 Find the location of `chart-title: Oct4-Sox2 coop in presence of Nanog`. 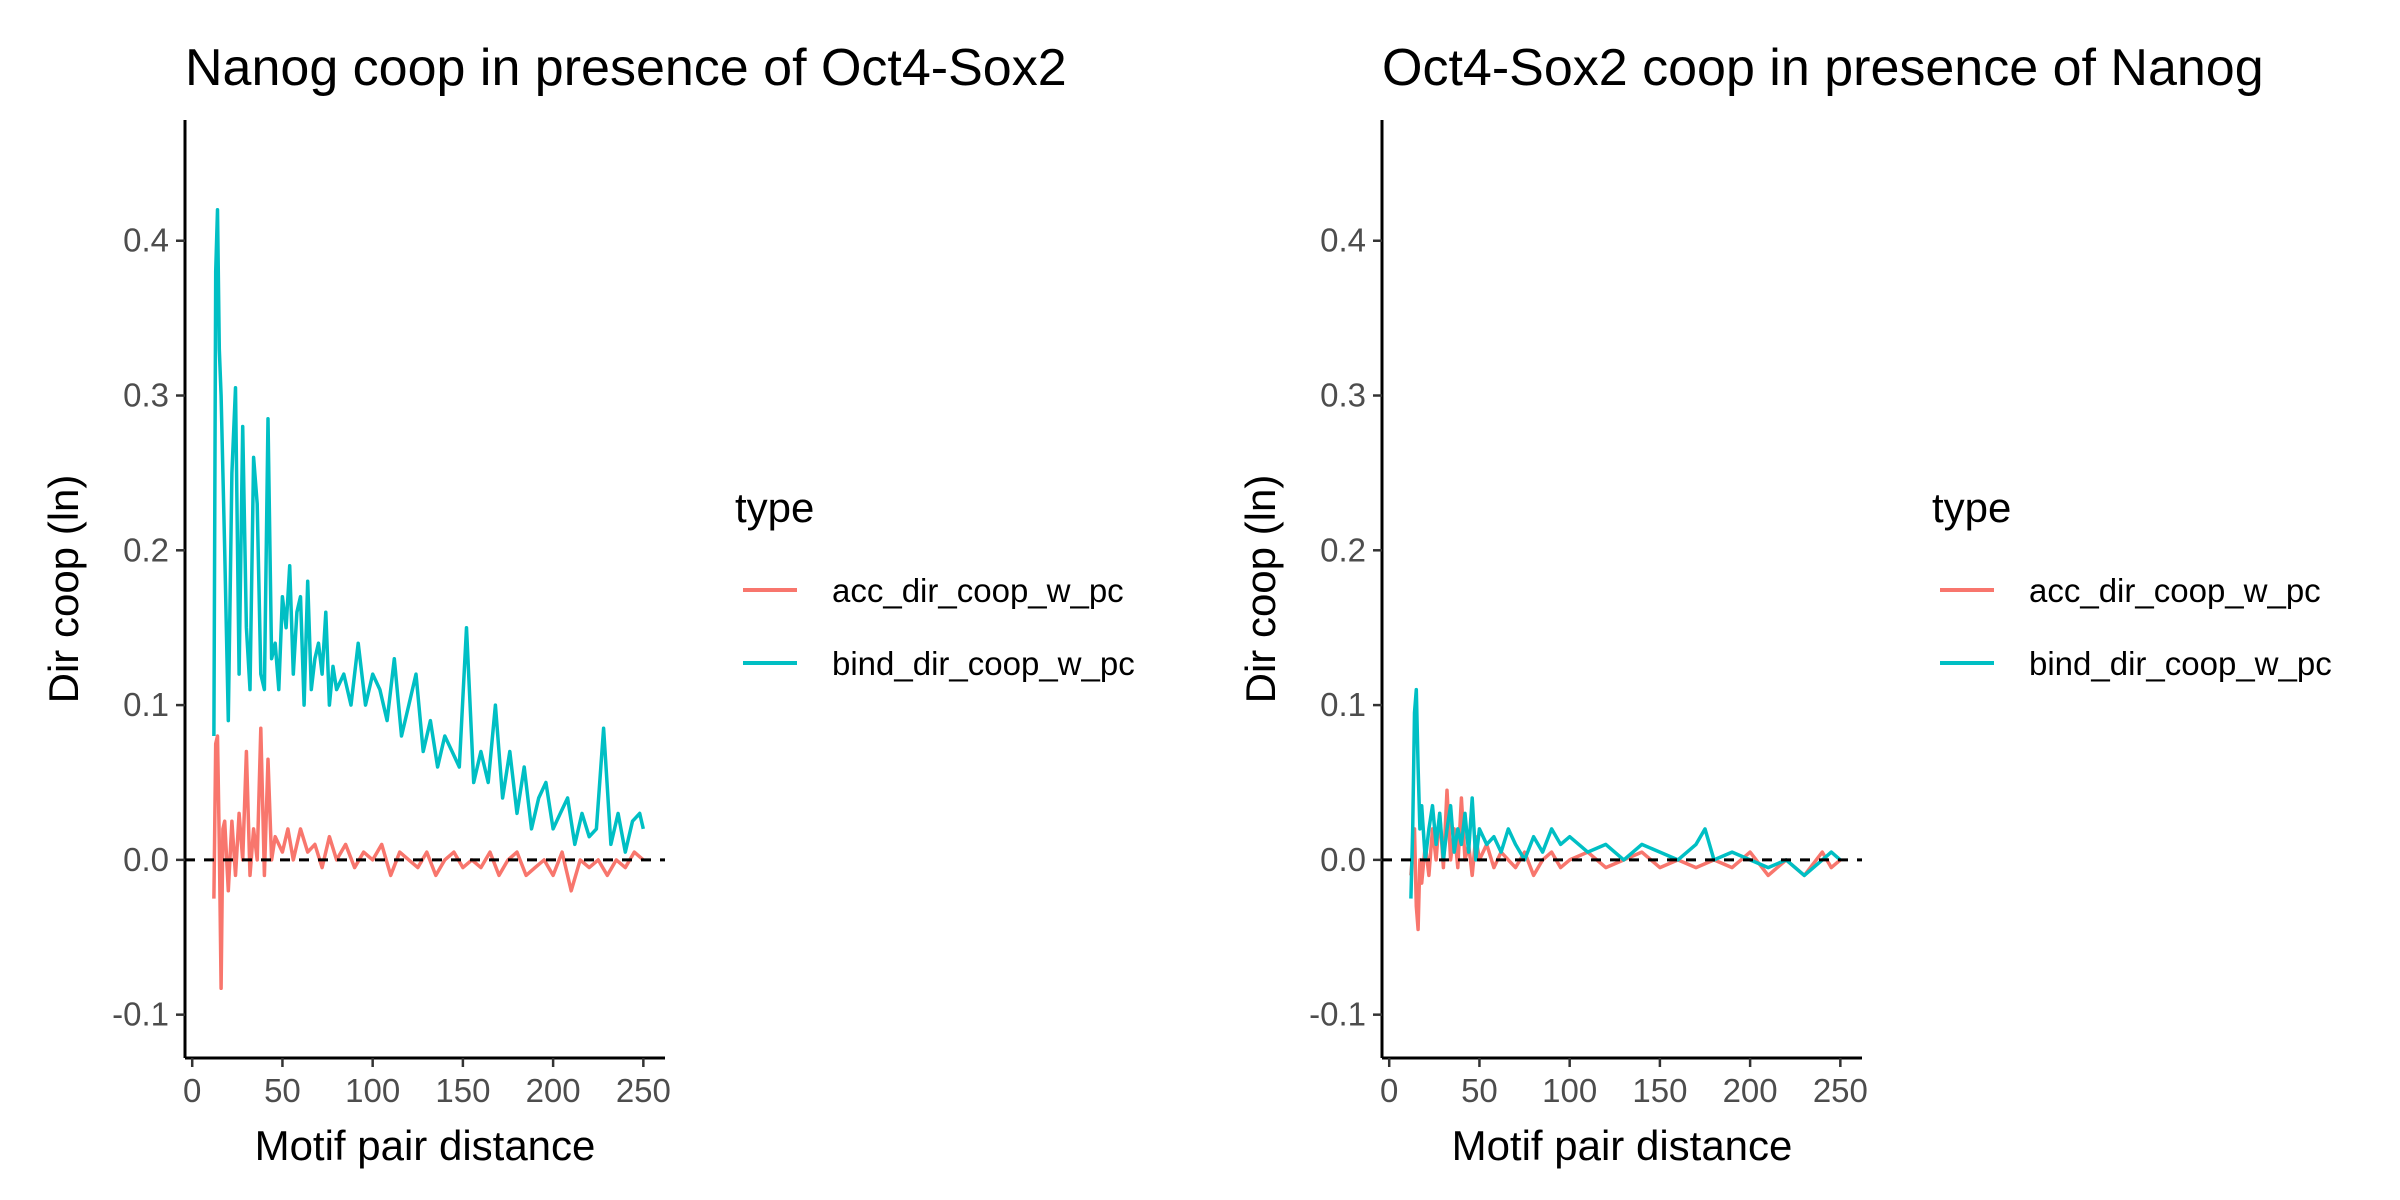

chart-title: Oct4-Sox2 coop in presence of Nanog is located at coordinates (1823, 68).